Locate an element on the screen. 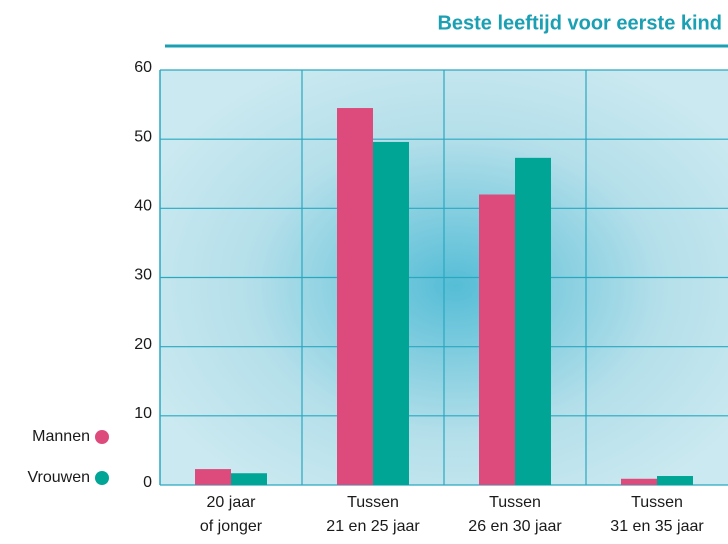 The image size is (728, 544). y-tick-label: 10 is located at coordinates (143, 413).